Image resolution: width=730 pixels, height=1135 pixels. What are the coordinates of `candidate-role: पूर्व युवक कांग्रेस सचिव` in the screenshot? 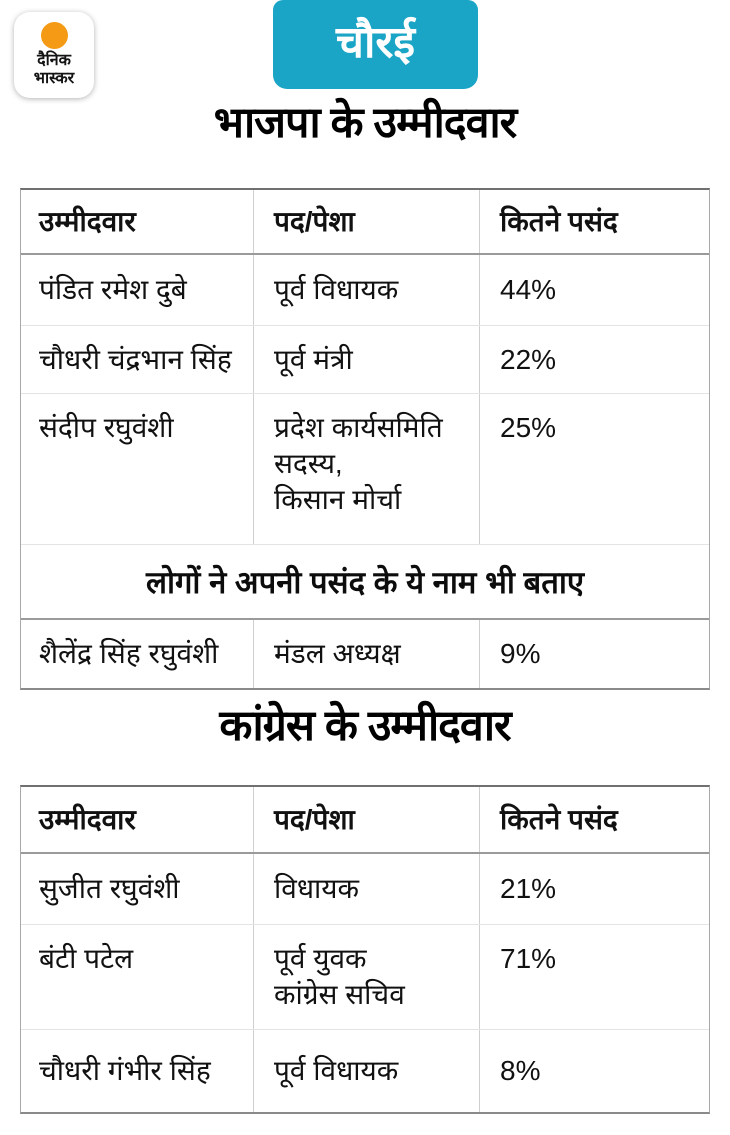 It's located at (366, 977).